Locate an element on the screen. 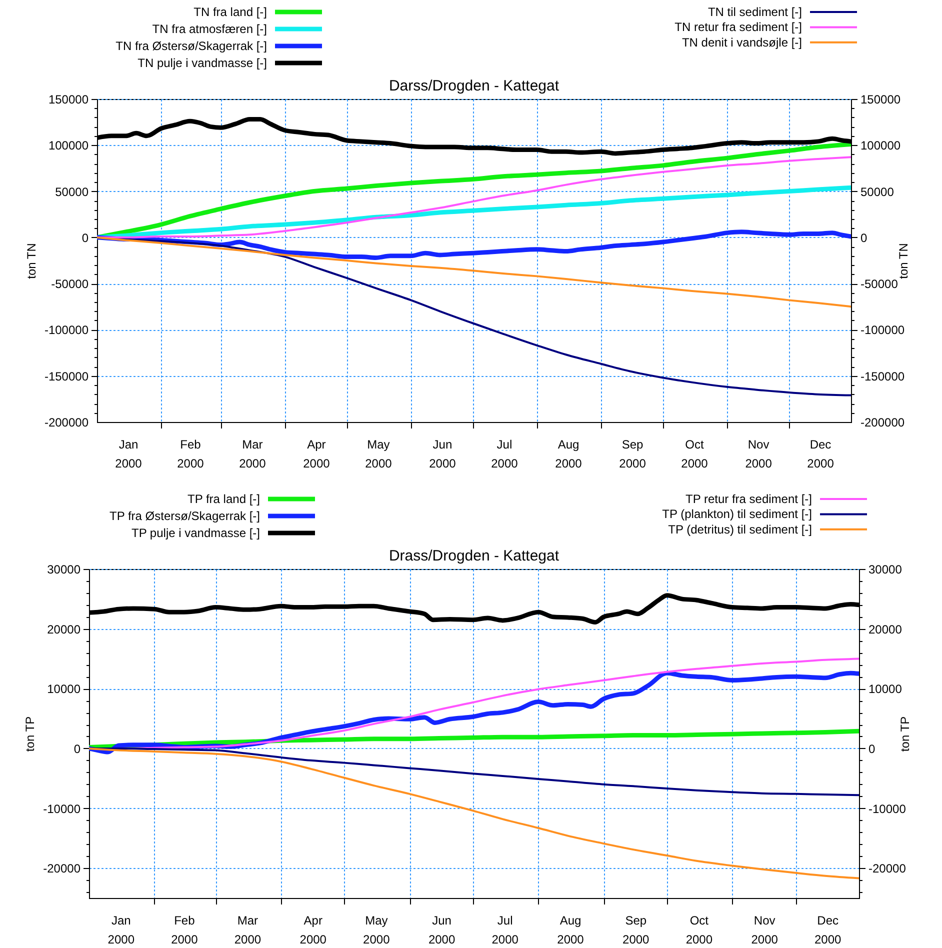 Image resolution: width=942 pixels, height=948 pixels. y-tick-label: -50000 is located at coordinates (70, 284).